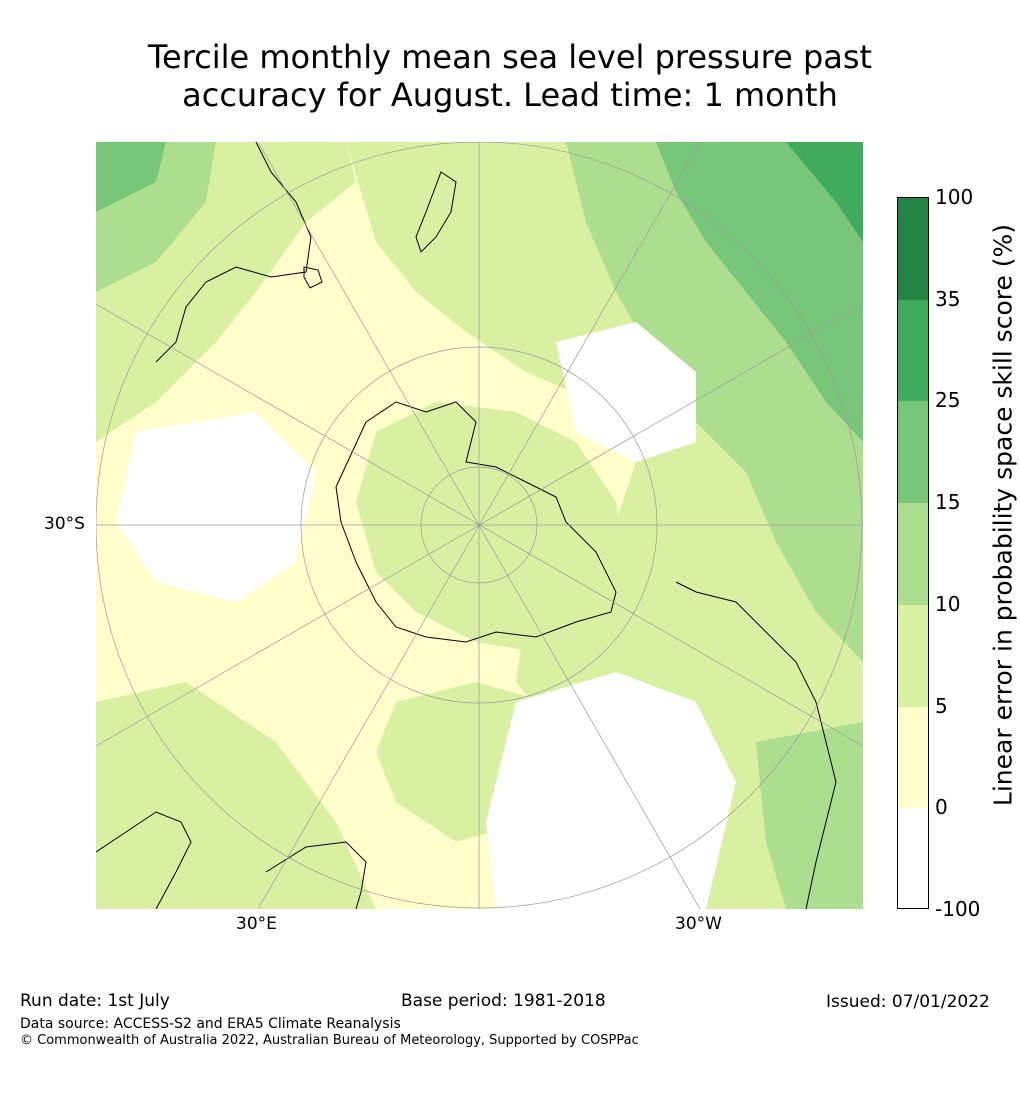 The image size is (1020, 1095). I want to click on tick-label-30s: 30°S, so click(64, 524).